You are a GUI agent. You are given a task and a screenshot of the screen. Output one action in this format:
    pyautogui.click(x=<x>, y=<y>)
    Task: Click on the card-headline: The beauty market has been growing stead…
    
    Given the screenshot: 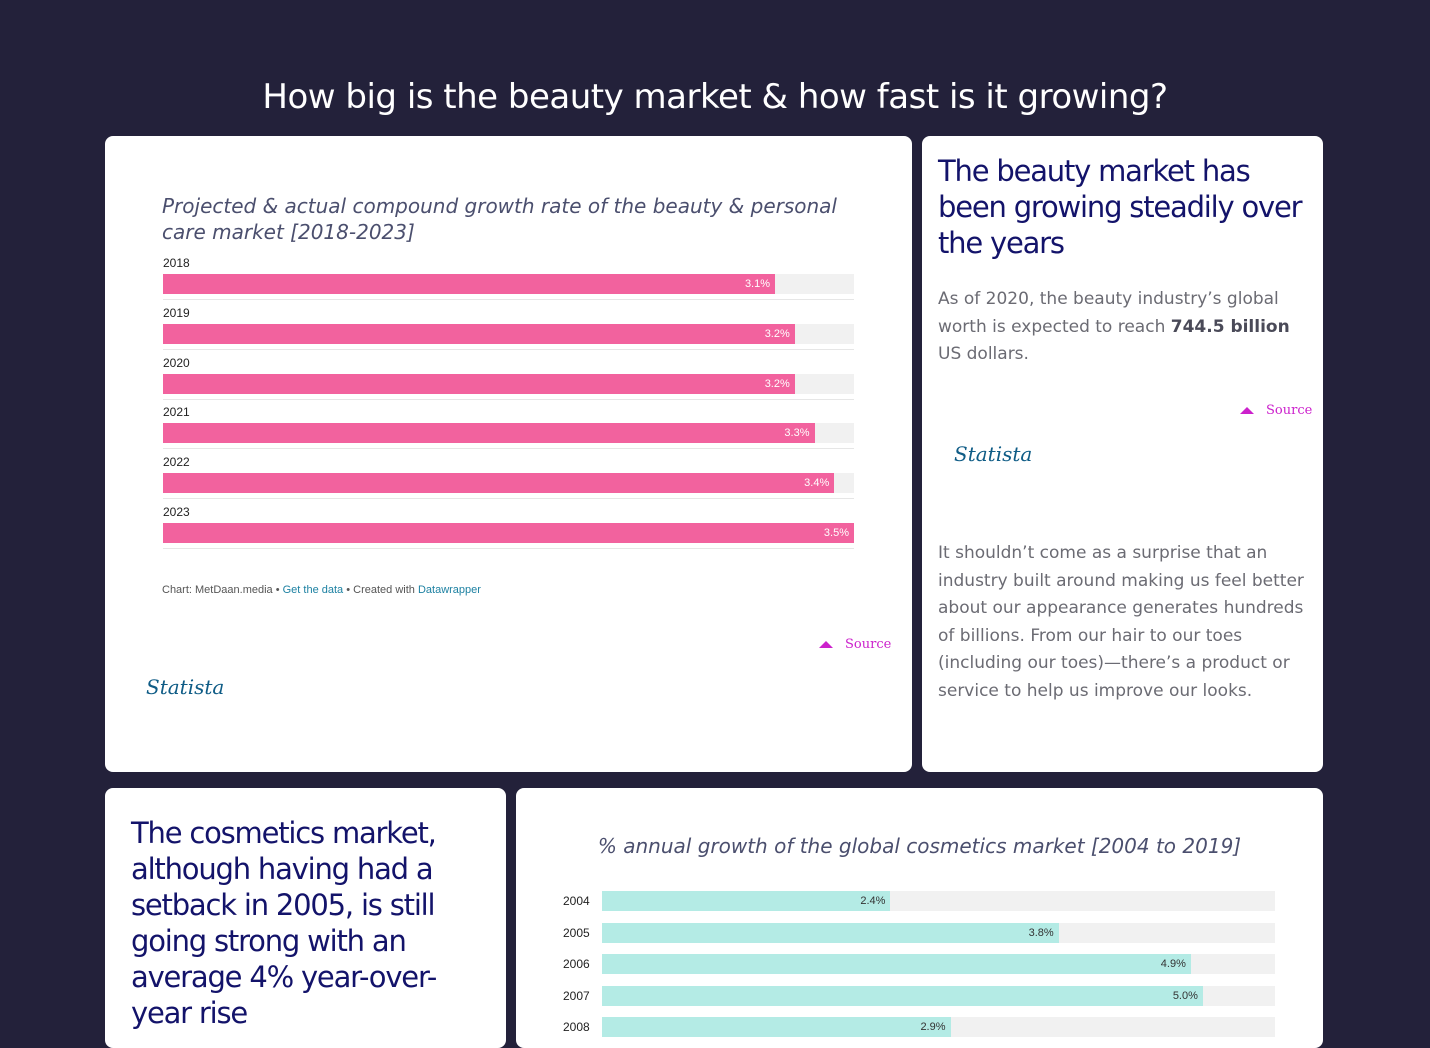 What is the action you would take?
    pyautogui.click(x=1120, y=207)
    